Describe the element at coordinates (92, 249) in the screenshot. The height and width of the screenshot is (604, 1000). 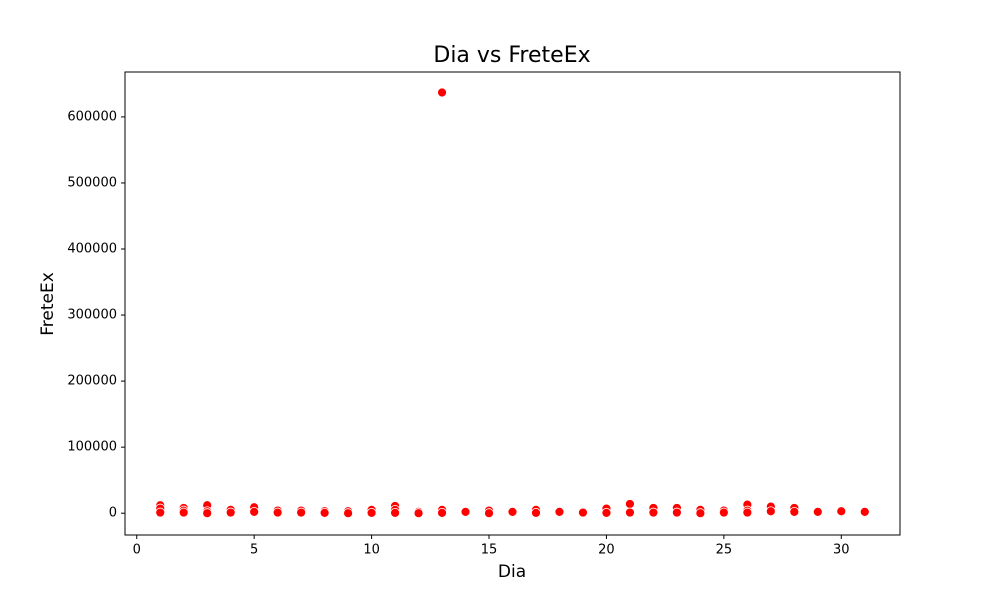
I see `y-tick-label: 400000` at that location.